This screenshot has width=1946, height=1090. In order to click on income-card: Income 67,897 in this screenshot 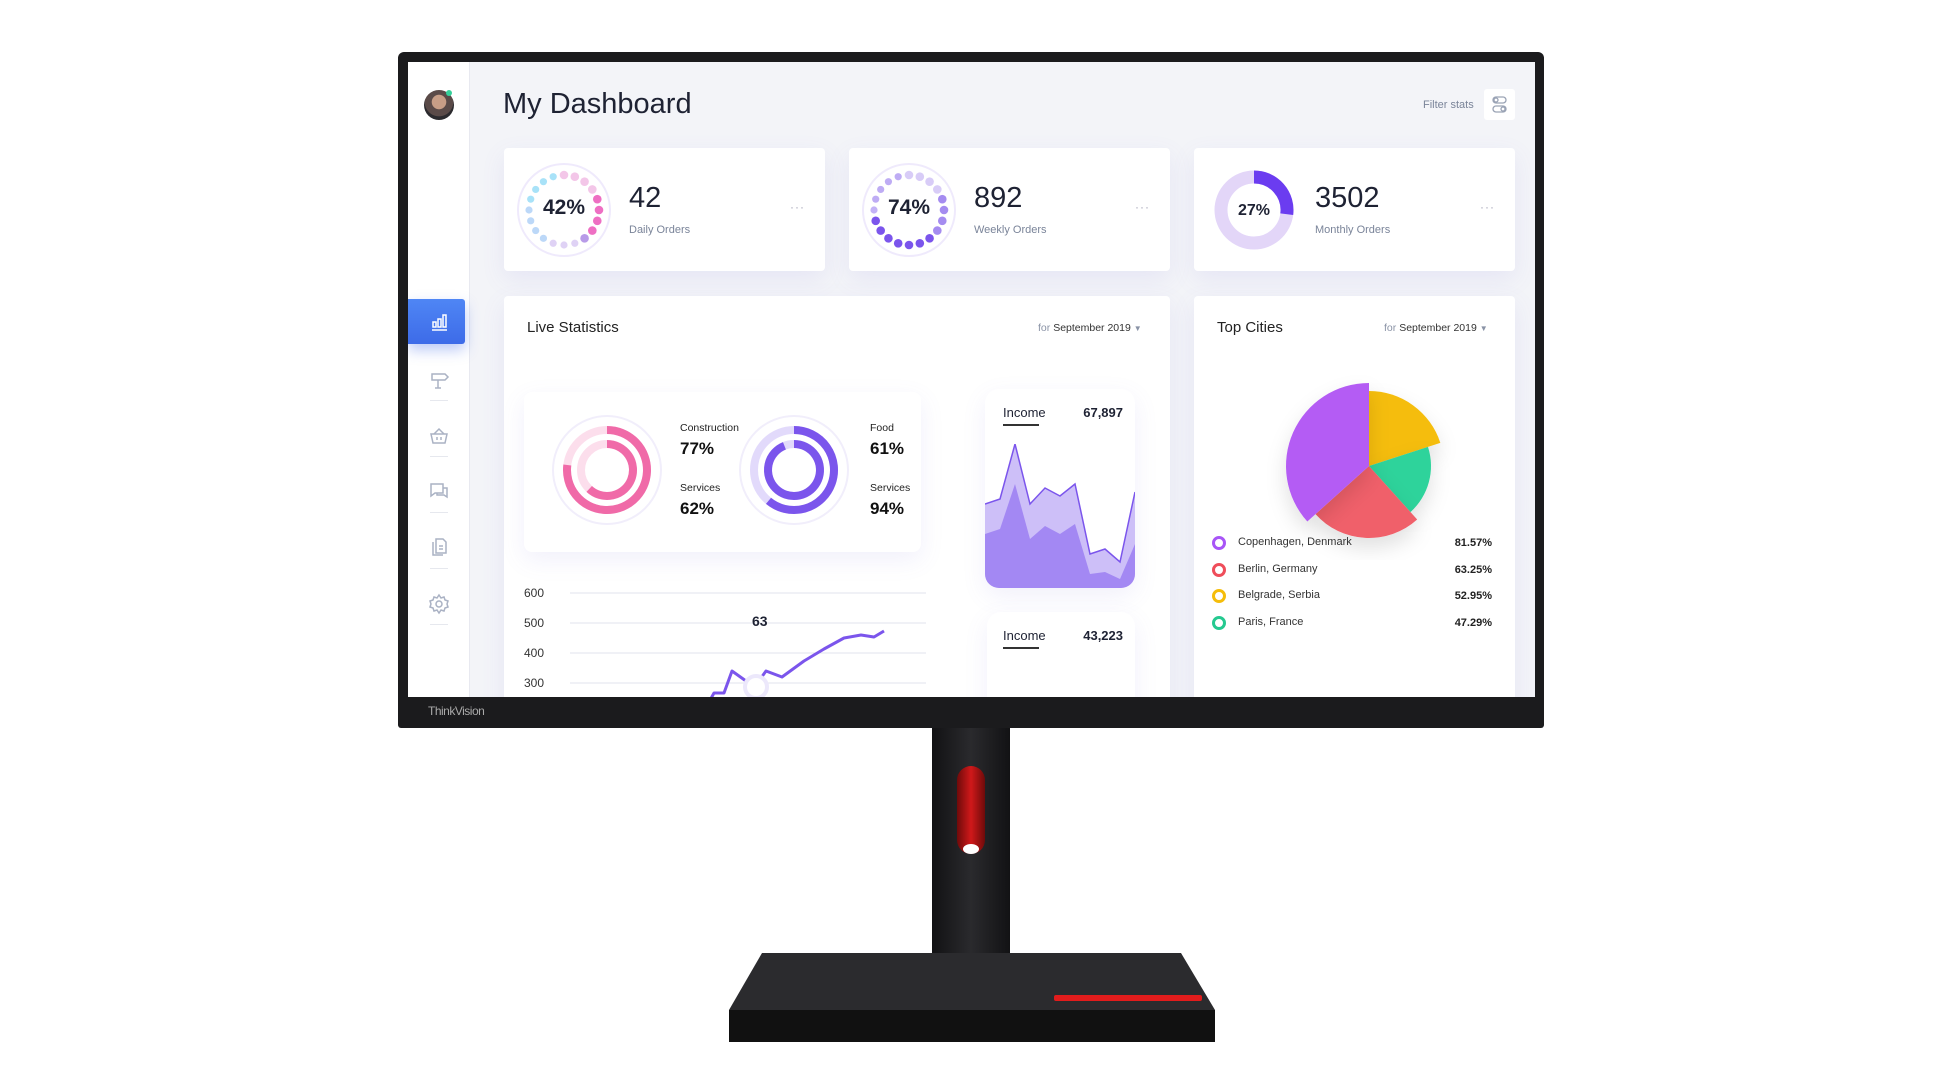, I will do `click(1060, 488)`.